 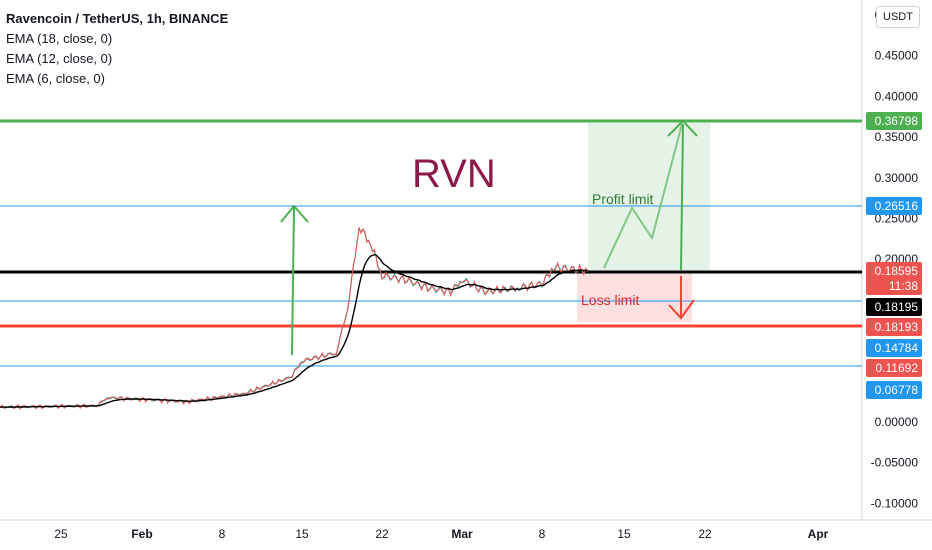 I want to click on svg-text: 0.18195, so click(x=897, y=307).